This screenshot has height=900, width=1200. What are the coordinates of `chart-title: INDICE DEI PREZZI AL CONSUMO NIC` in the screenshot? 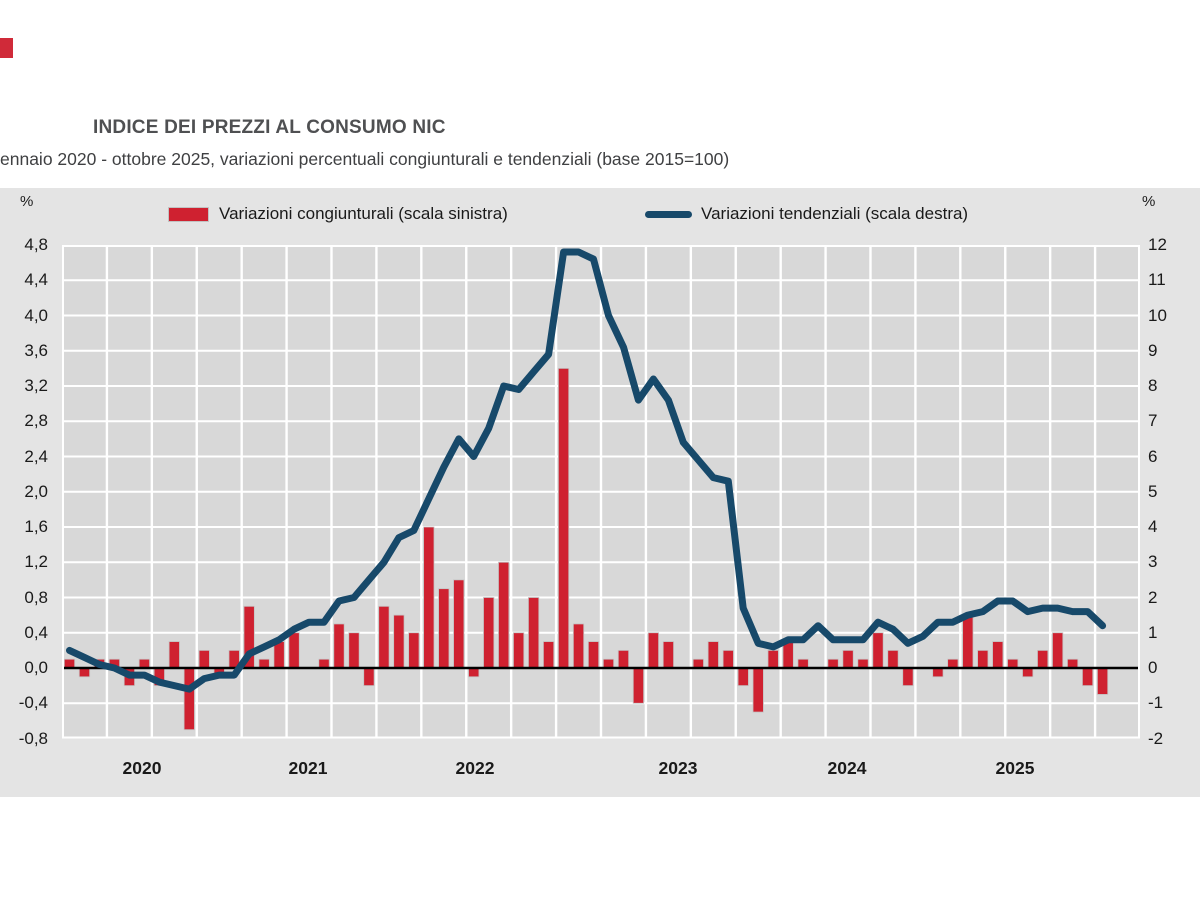 It's located at (269, 127).